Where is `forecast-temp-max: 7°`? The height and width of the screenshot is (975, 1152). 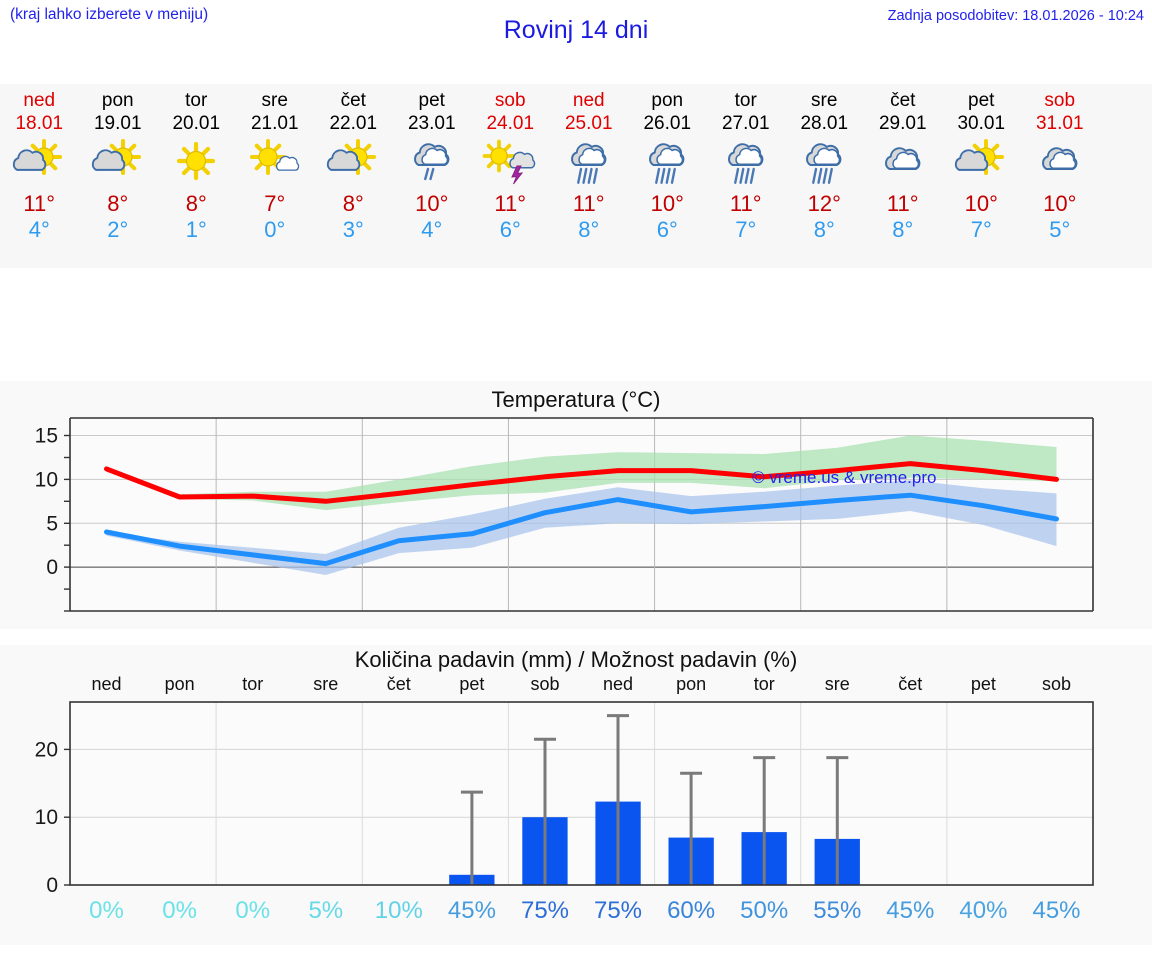 forecast-temp-max: 7° is located at coordinates (275, 203).